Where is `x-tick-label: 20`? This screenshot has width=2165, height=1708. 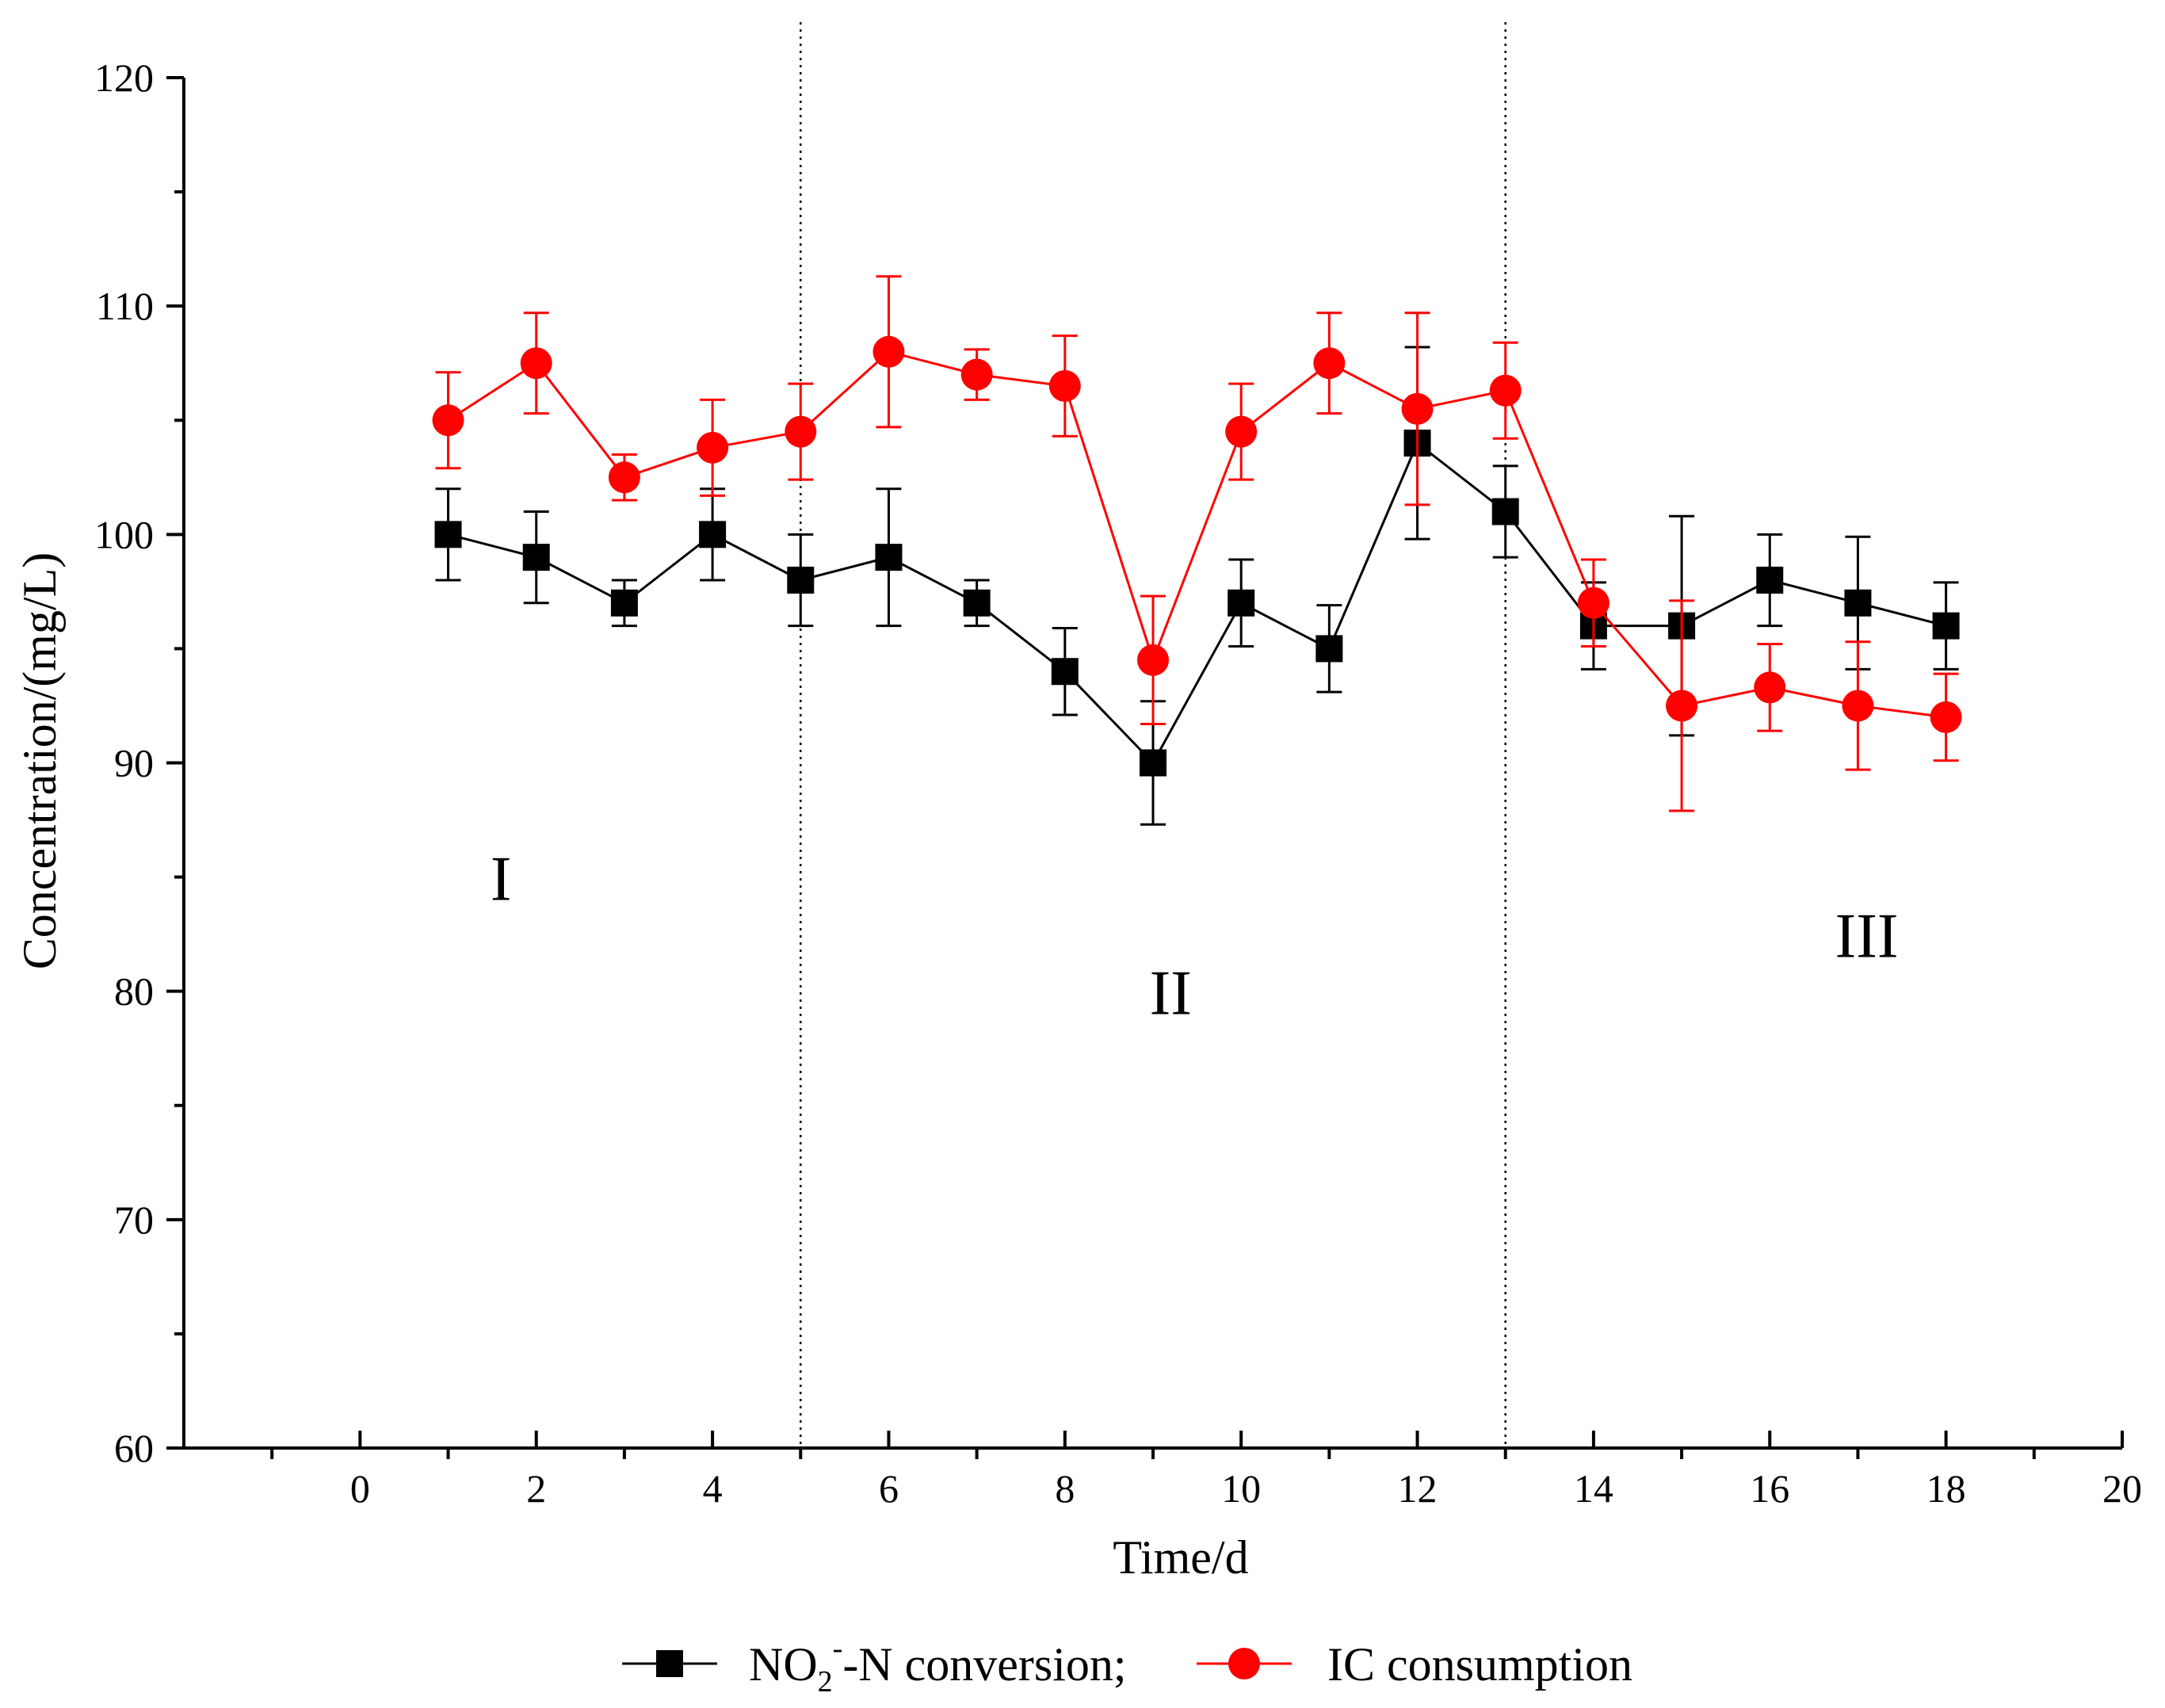
x-tick-label: 20 is located at coordinates (2122, 1488).